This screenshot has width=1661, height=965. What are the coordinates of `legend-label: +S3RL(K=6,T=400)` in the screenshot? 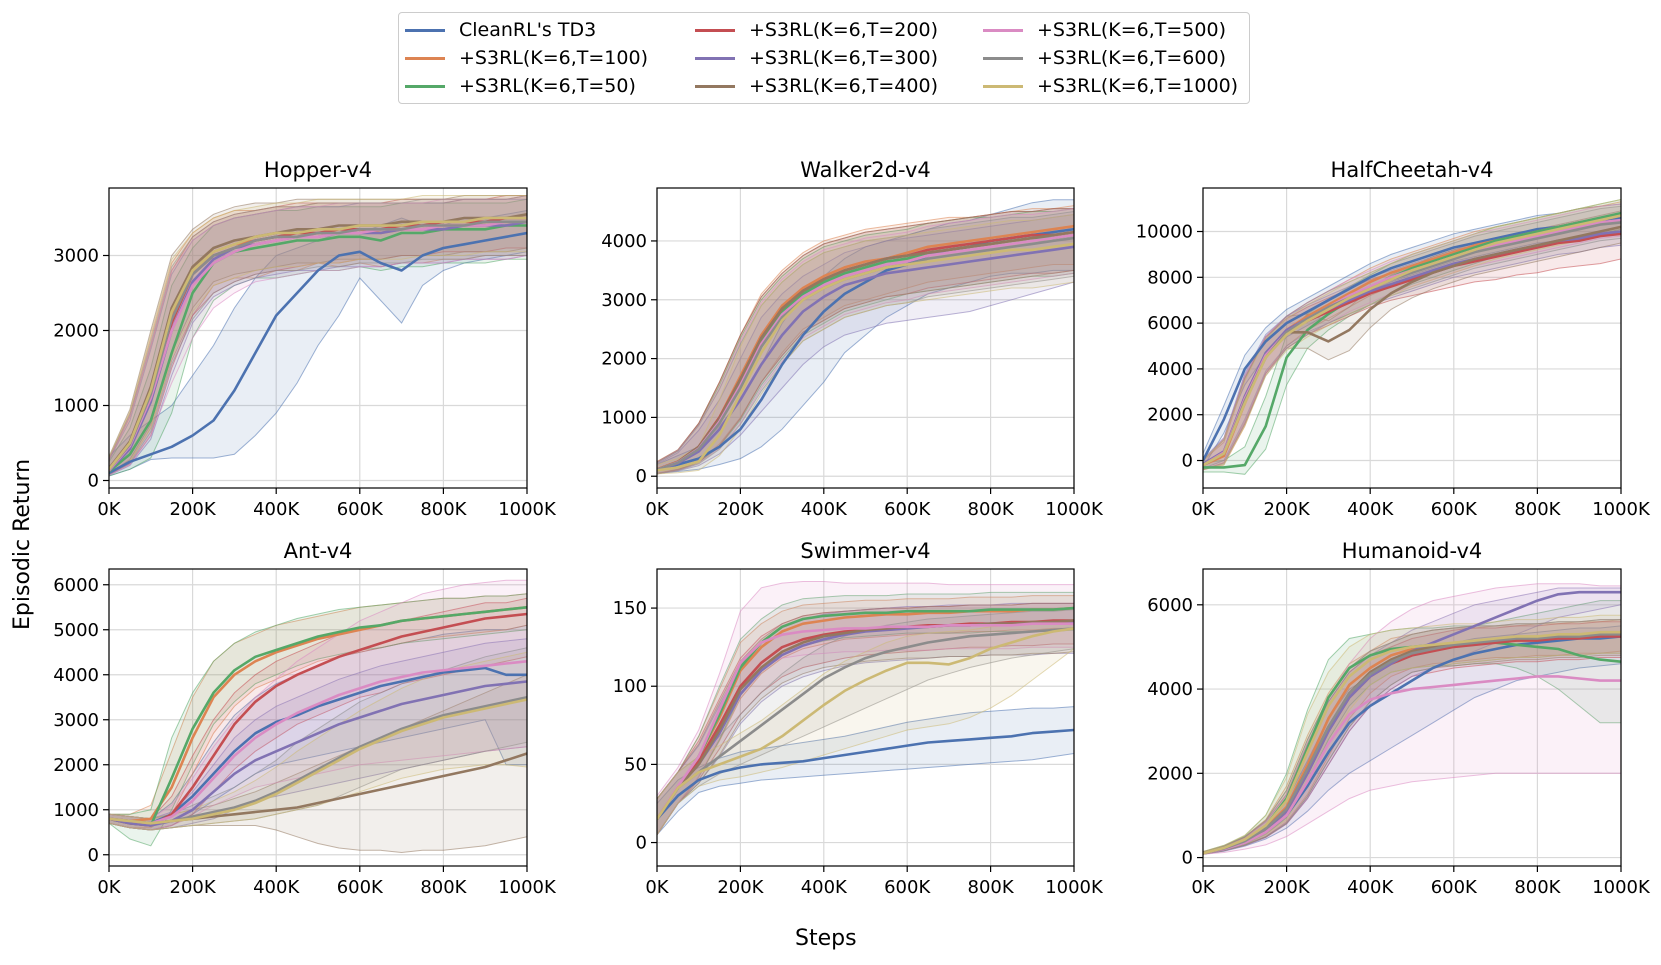 It's located at (843, 86).